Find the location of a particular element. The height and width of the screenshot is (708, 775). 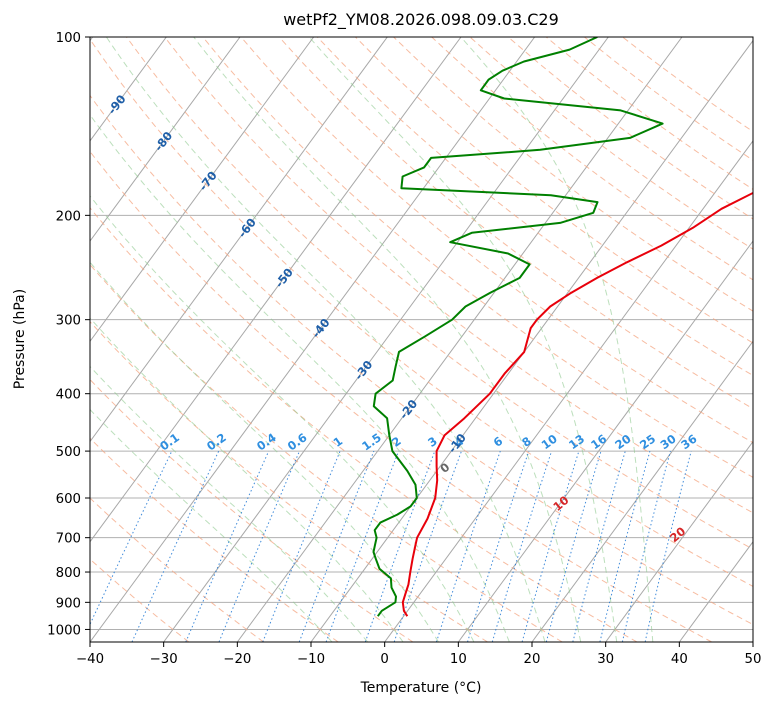

moist-adiabat-line is located at coordinates (211, 525).